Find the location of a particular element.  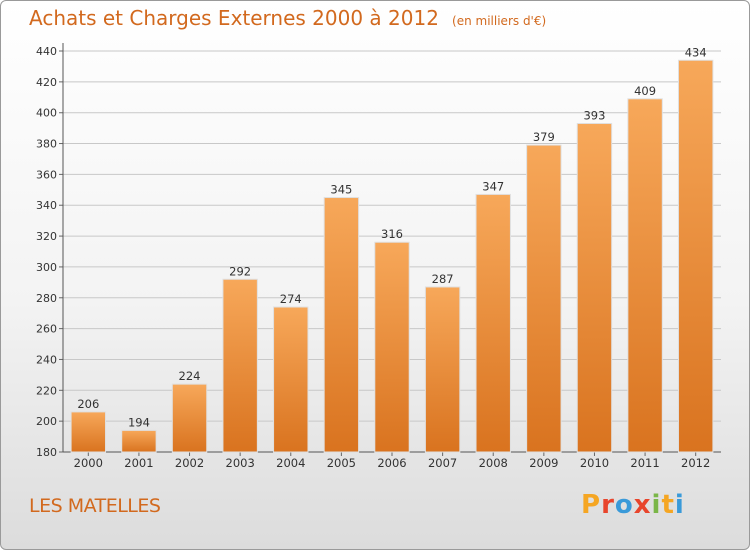

bar-value-label: 434 is located at coordinates (696, 52).